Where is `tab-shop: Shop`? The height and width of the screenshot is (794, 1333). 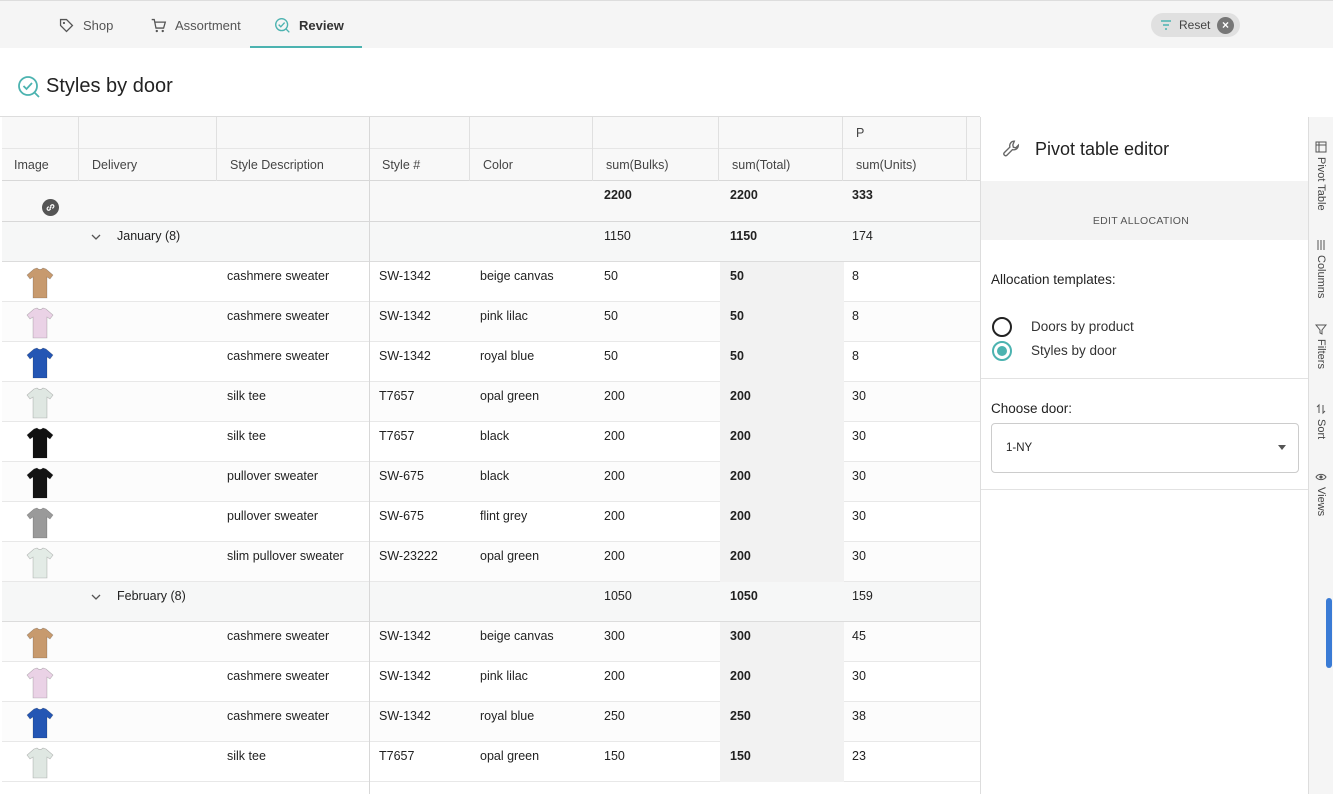 tab-shop: Shop is located at coordinates (85, 25).